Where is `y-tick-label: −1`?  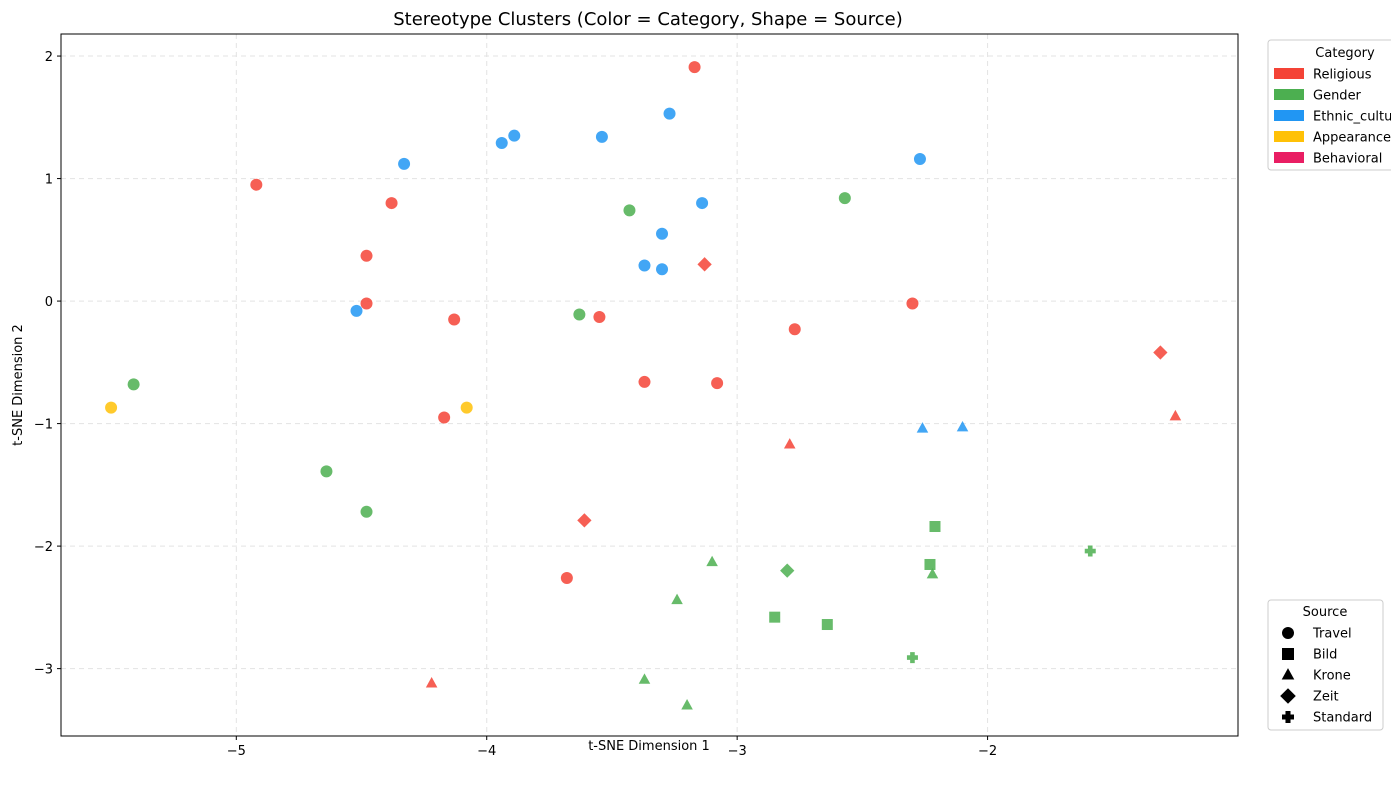 y-tick-label: −1 is located at coordinates (43, 425).